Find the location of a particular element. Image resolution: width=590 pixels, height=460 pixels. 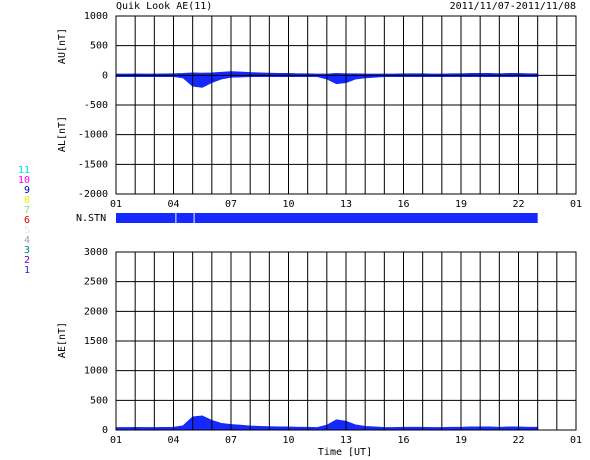

station-key-label: 3 is located at coordinates (27, 250).